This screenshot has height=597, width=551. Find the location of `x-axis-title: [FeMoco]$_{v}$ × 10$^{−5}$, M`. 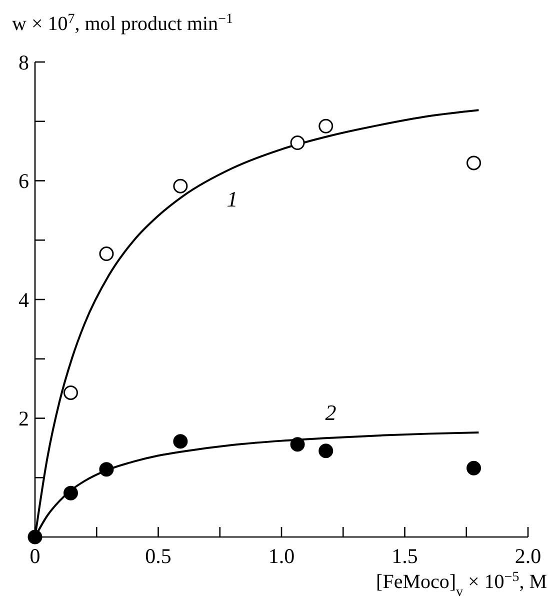

x-axis-title: [FeMoco]$_{v}$ × 10$^{−5}$, M is located at coordinates (462, 583).